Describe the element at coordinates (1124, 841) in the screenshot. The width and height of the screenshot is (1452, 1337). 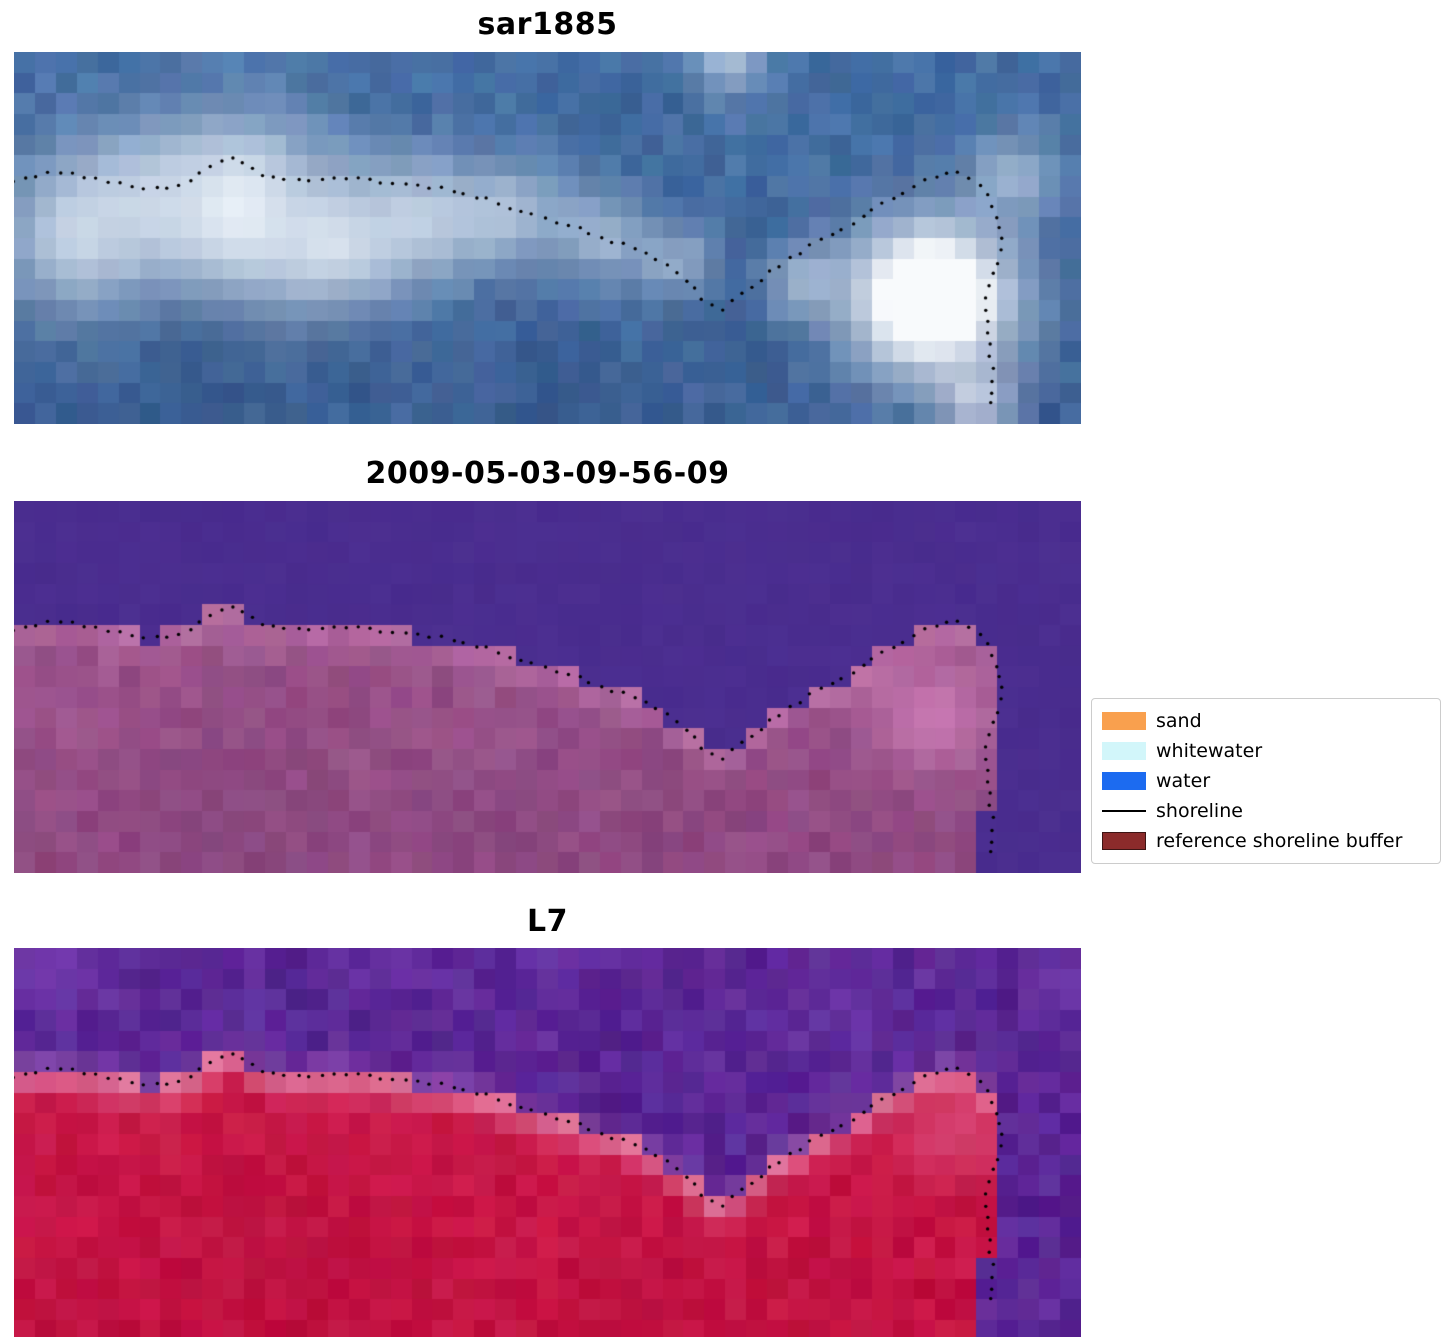
I see `reference-buffer-swatch` at that location.